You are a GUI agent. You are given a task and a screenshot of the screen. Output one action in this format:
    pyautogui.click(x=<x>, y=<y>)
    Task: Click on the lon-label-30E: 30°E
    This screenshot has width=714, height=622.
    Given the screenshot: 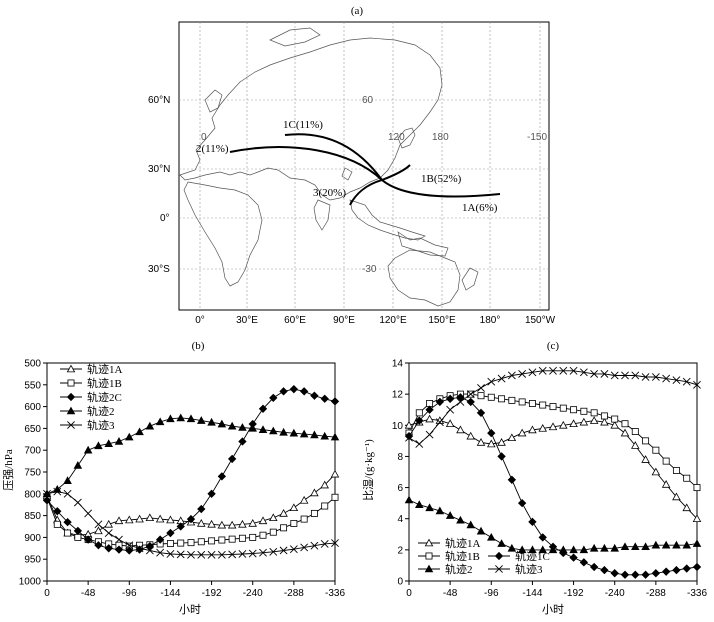 What is the action you would take?
    pyautogui.click(x=247, y=320)
    